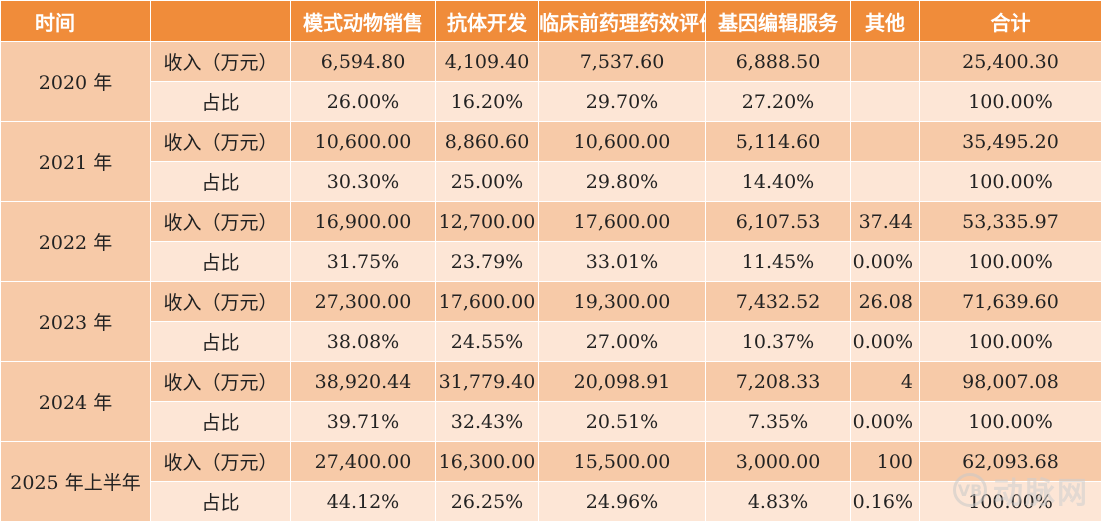 The image size is (1101, 522). What do you see at coordinates (363, 381) in the screenshot?
I see `table-cell: 38,920.44` at bounding box center [363, 381].